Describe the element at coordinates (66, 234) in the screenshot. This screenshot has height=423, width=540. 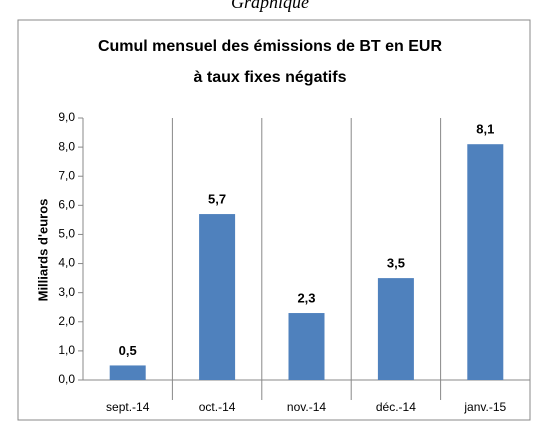
I see `y-tick-label: 5,0` at that location.